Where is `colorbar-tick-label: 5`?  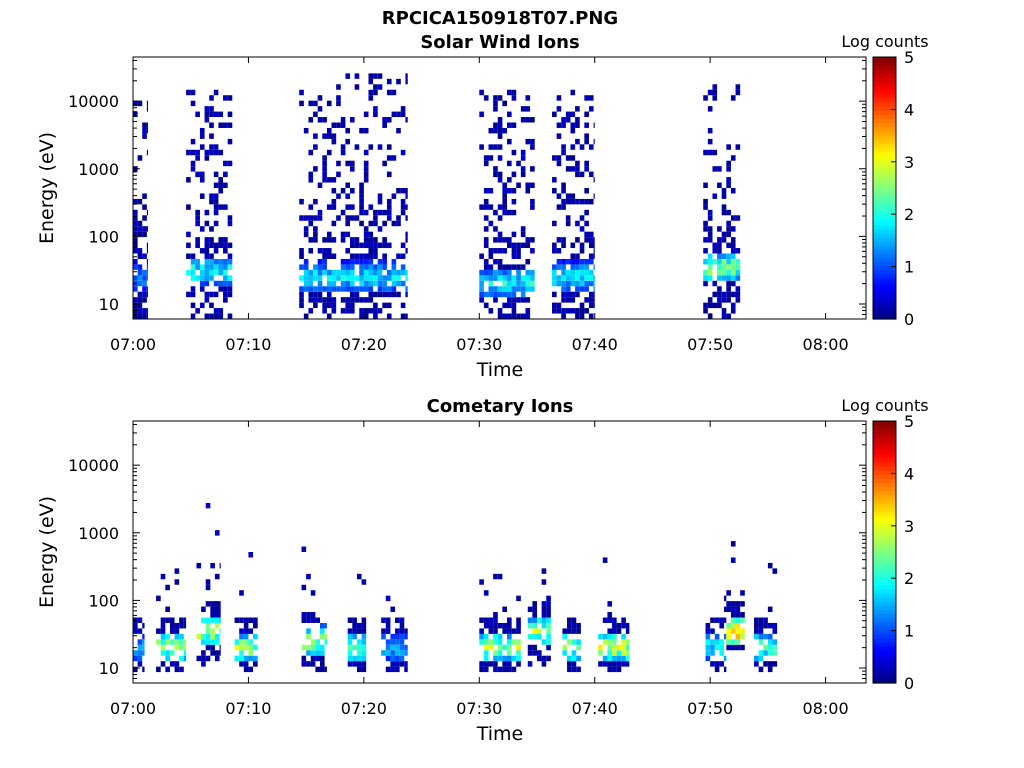 colorbar-tick-label: 5 is located at coordinates (909, 421).